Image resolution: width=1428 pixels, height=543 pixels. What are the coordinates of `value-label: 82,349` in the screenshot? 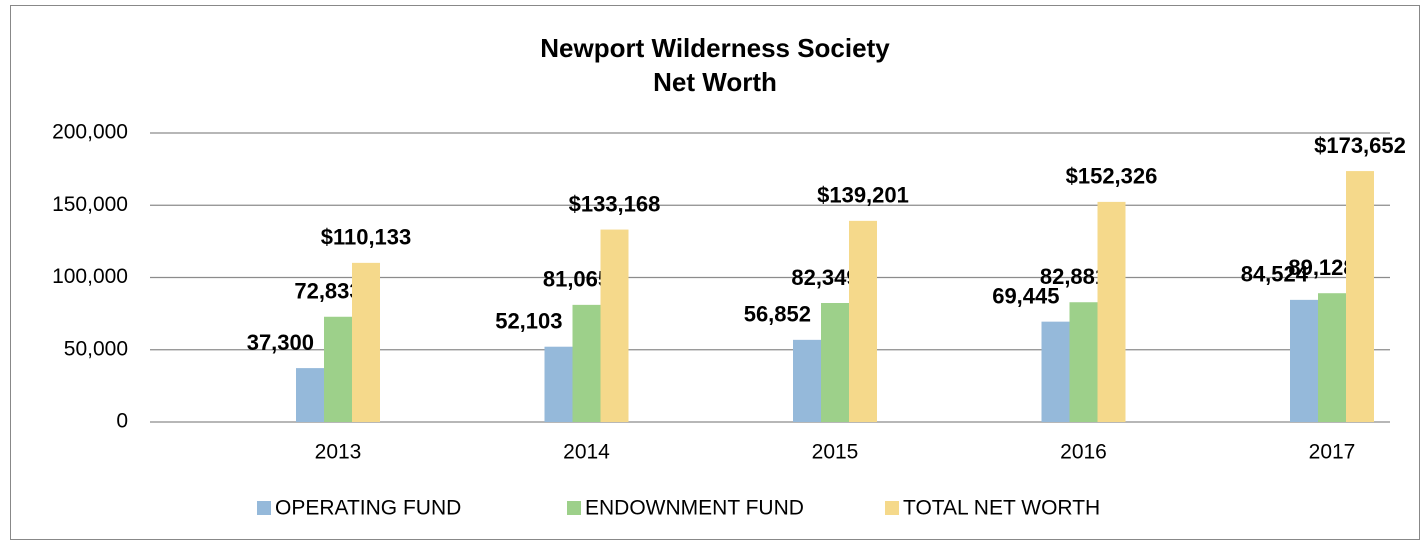 It's located at (824, 277).